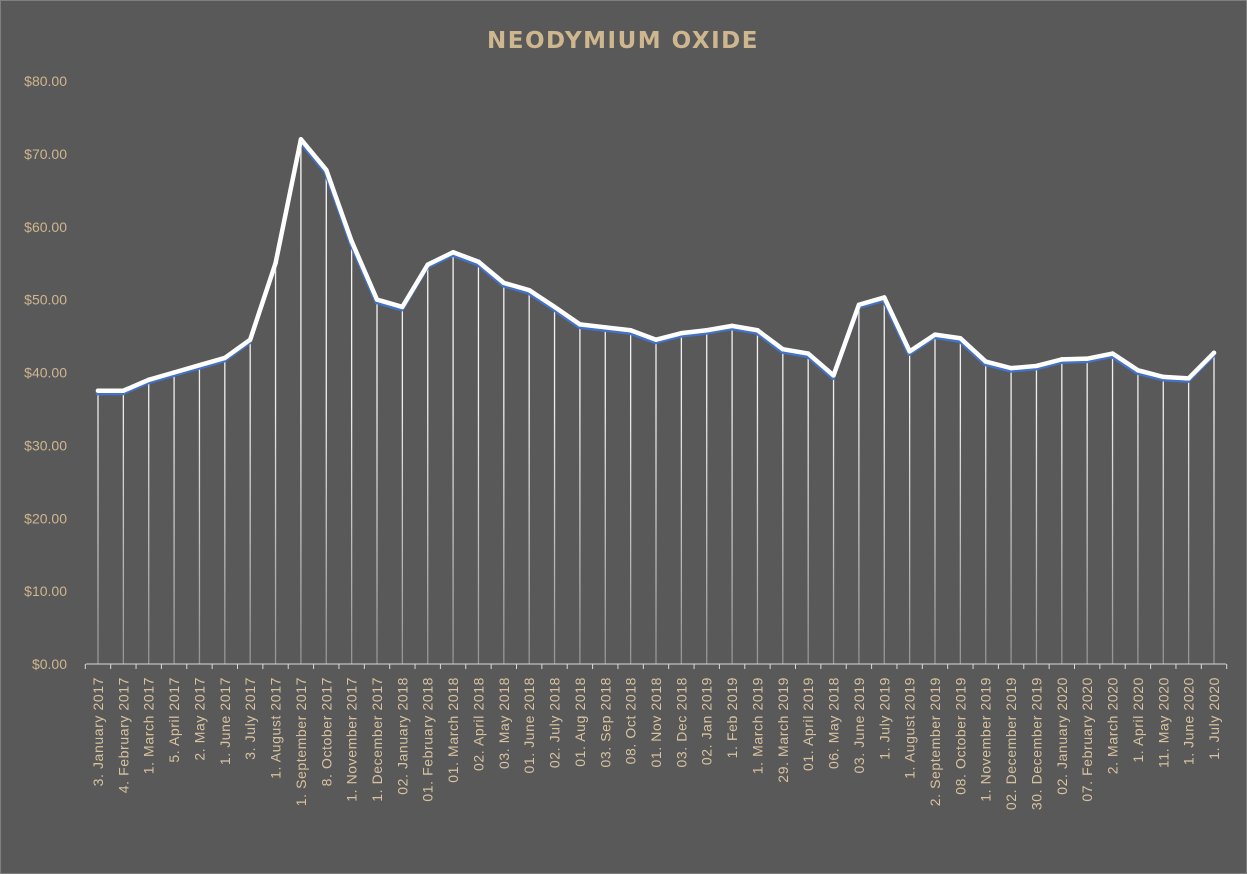 This screenshot has width=1247, height=874. Describe the element at coordinates (1036, 743) in the screenshot. I see `x-tick-label: 30. December 2019` at that location.